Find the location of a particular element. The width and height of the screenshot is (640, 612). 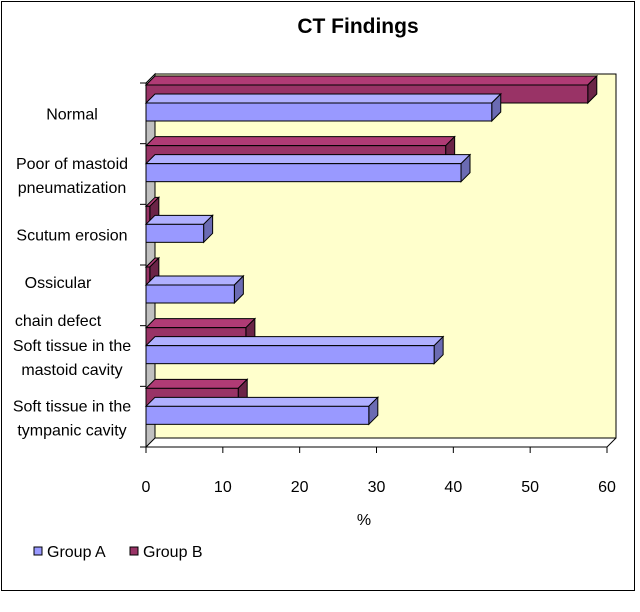

x-axis-depth-line is located at coordinates (611, 442).